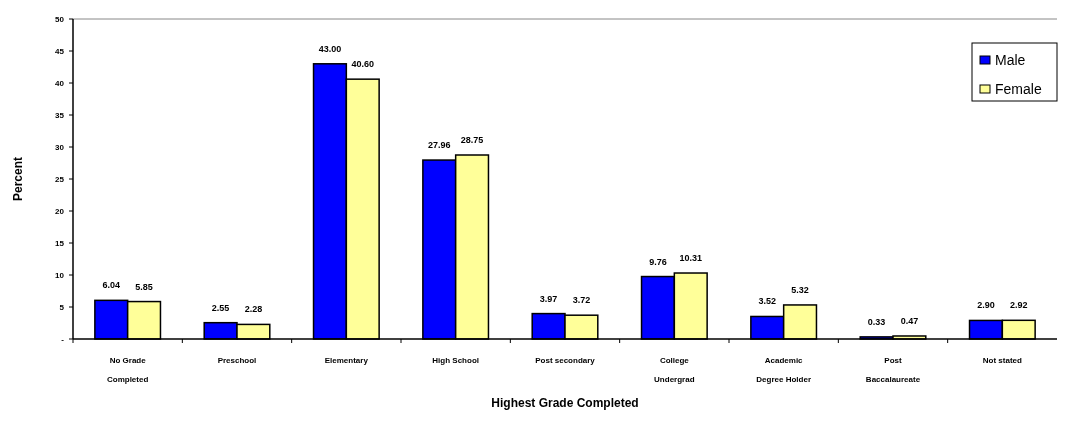  What do you see at coordinates (220, 307) in the screenshot?
I see `data-label: 2.55` at bounding box center [220, 307].